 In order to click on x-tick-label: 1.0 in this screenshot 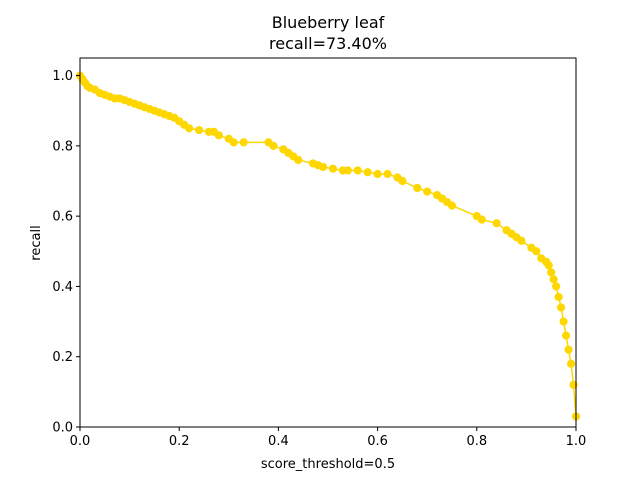, I will do `click(576, 441)`.